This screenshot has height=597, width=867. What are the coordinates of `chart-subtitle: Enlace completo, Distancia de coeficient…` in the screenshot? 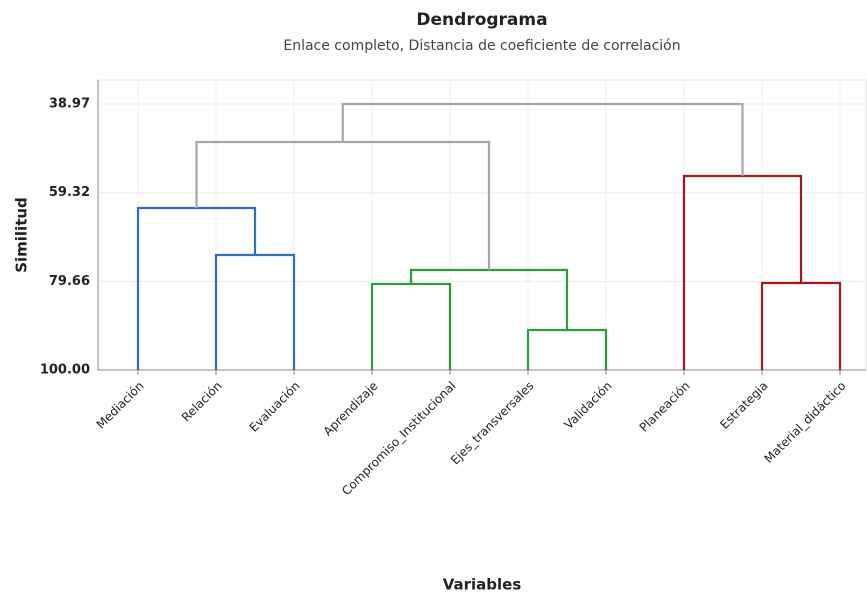 It's located at (481, 46).